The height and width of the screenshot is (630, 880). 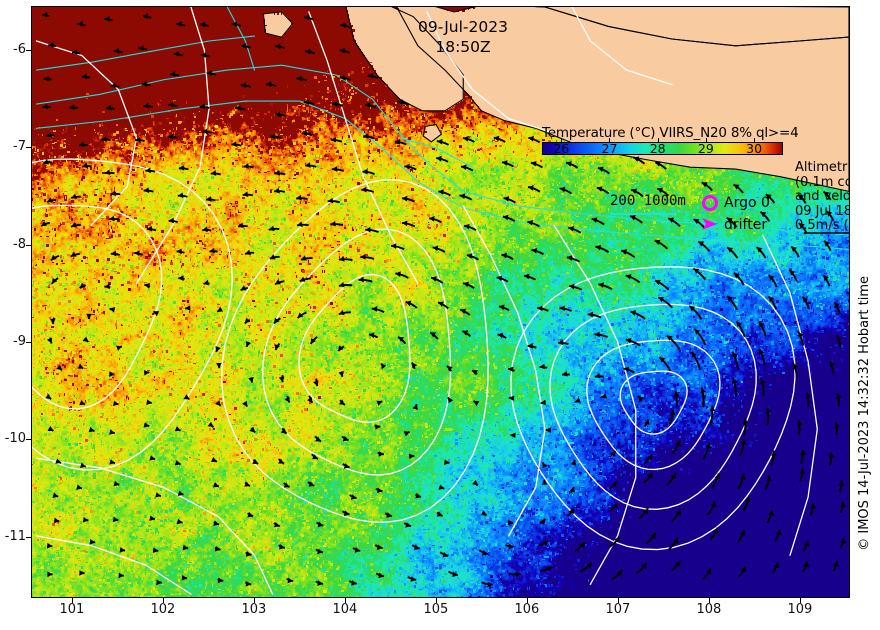 What do you see at coordinates (436, 609) in the screenshot?
I see `x-tick-label: 105` at bounding box center [436, 609].